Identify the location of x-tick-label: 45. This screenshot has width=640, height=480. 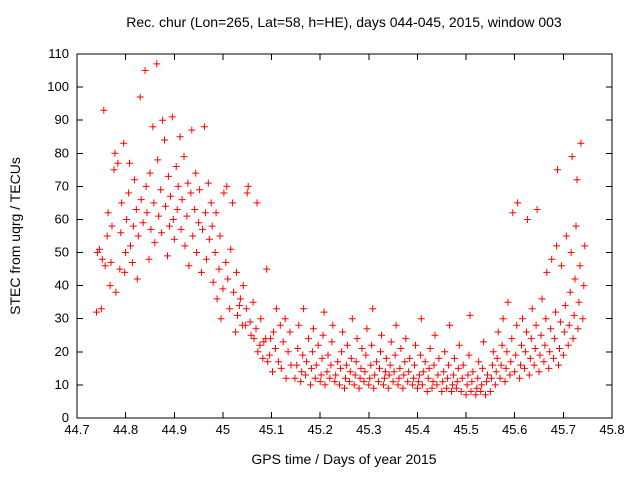
(223, 429).